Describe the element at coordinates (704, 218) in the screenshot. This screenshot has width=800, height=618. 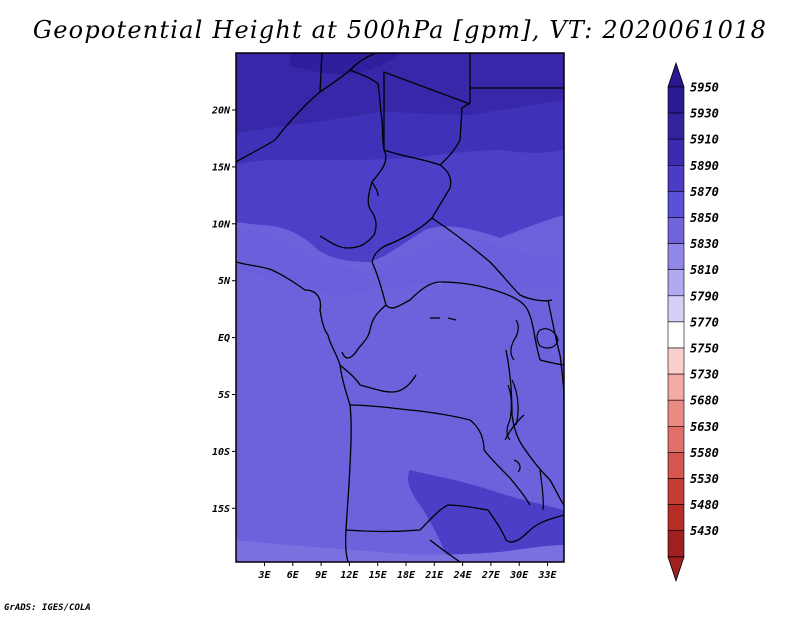
I see `colorbar-label: 5850` at that location.